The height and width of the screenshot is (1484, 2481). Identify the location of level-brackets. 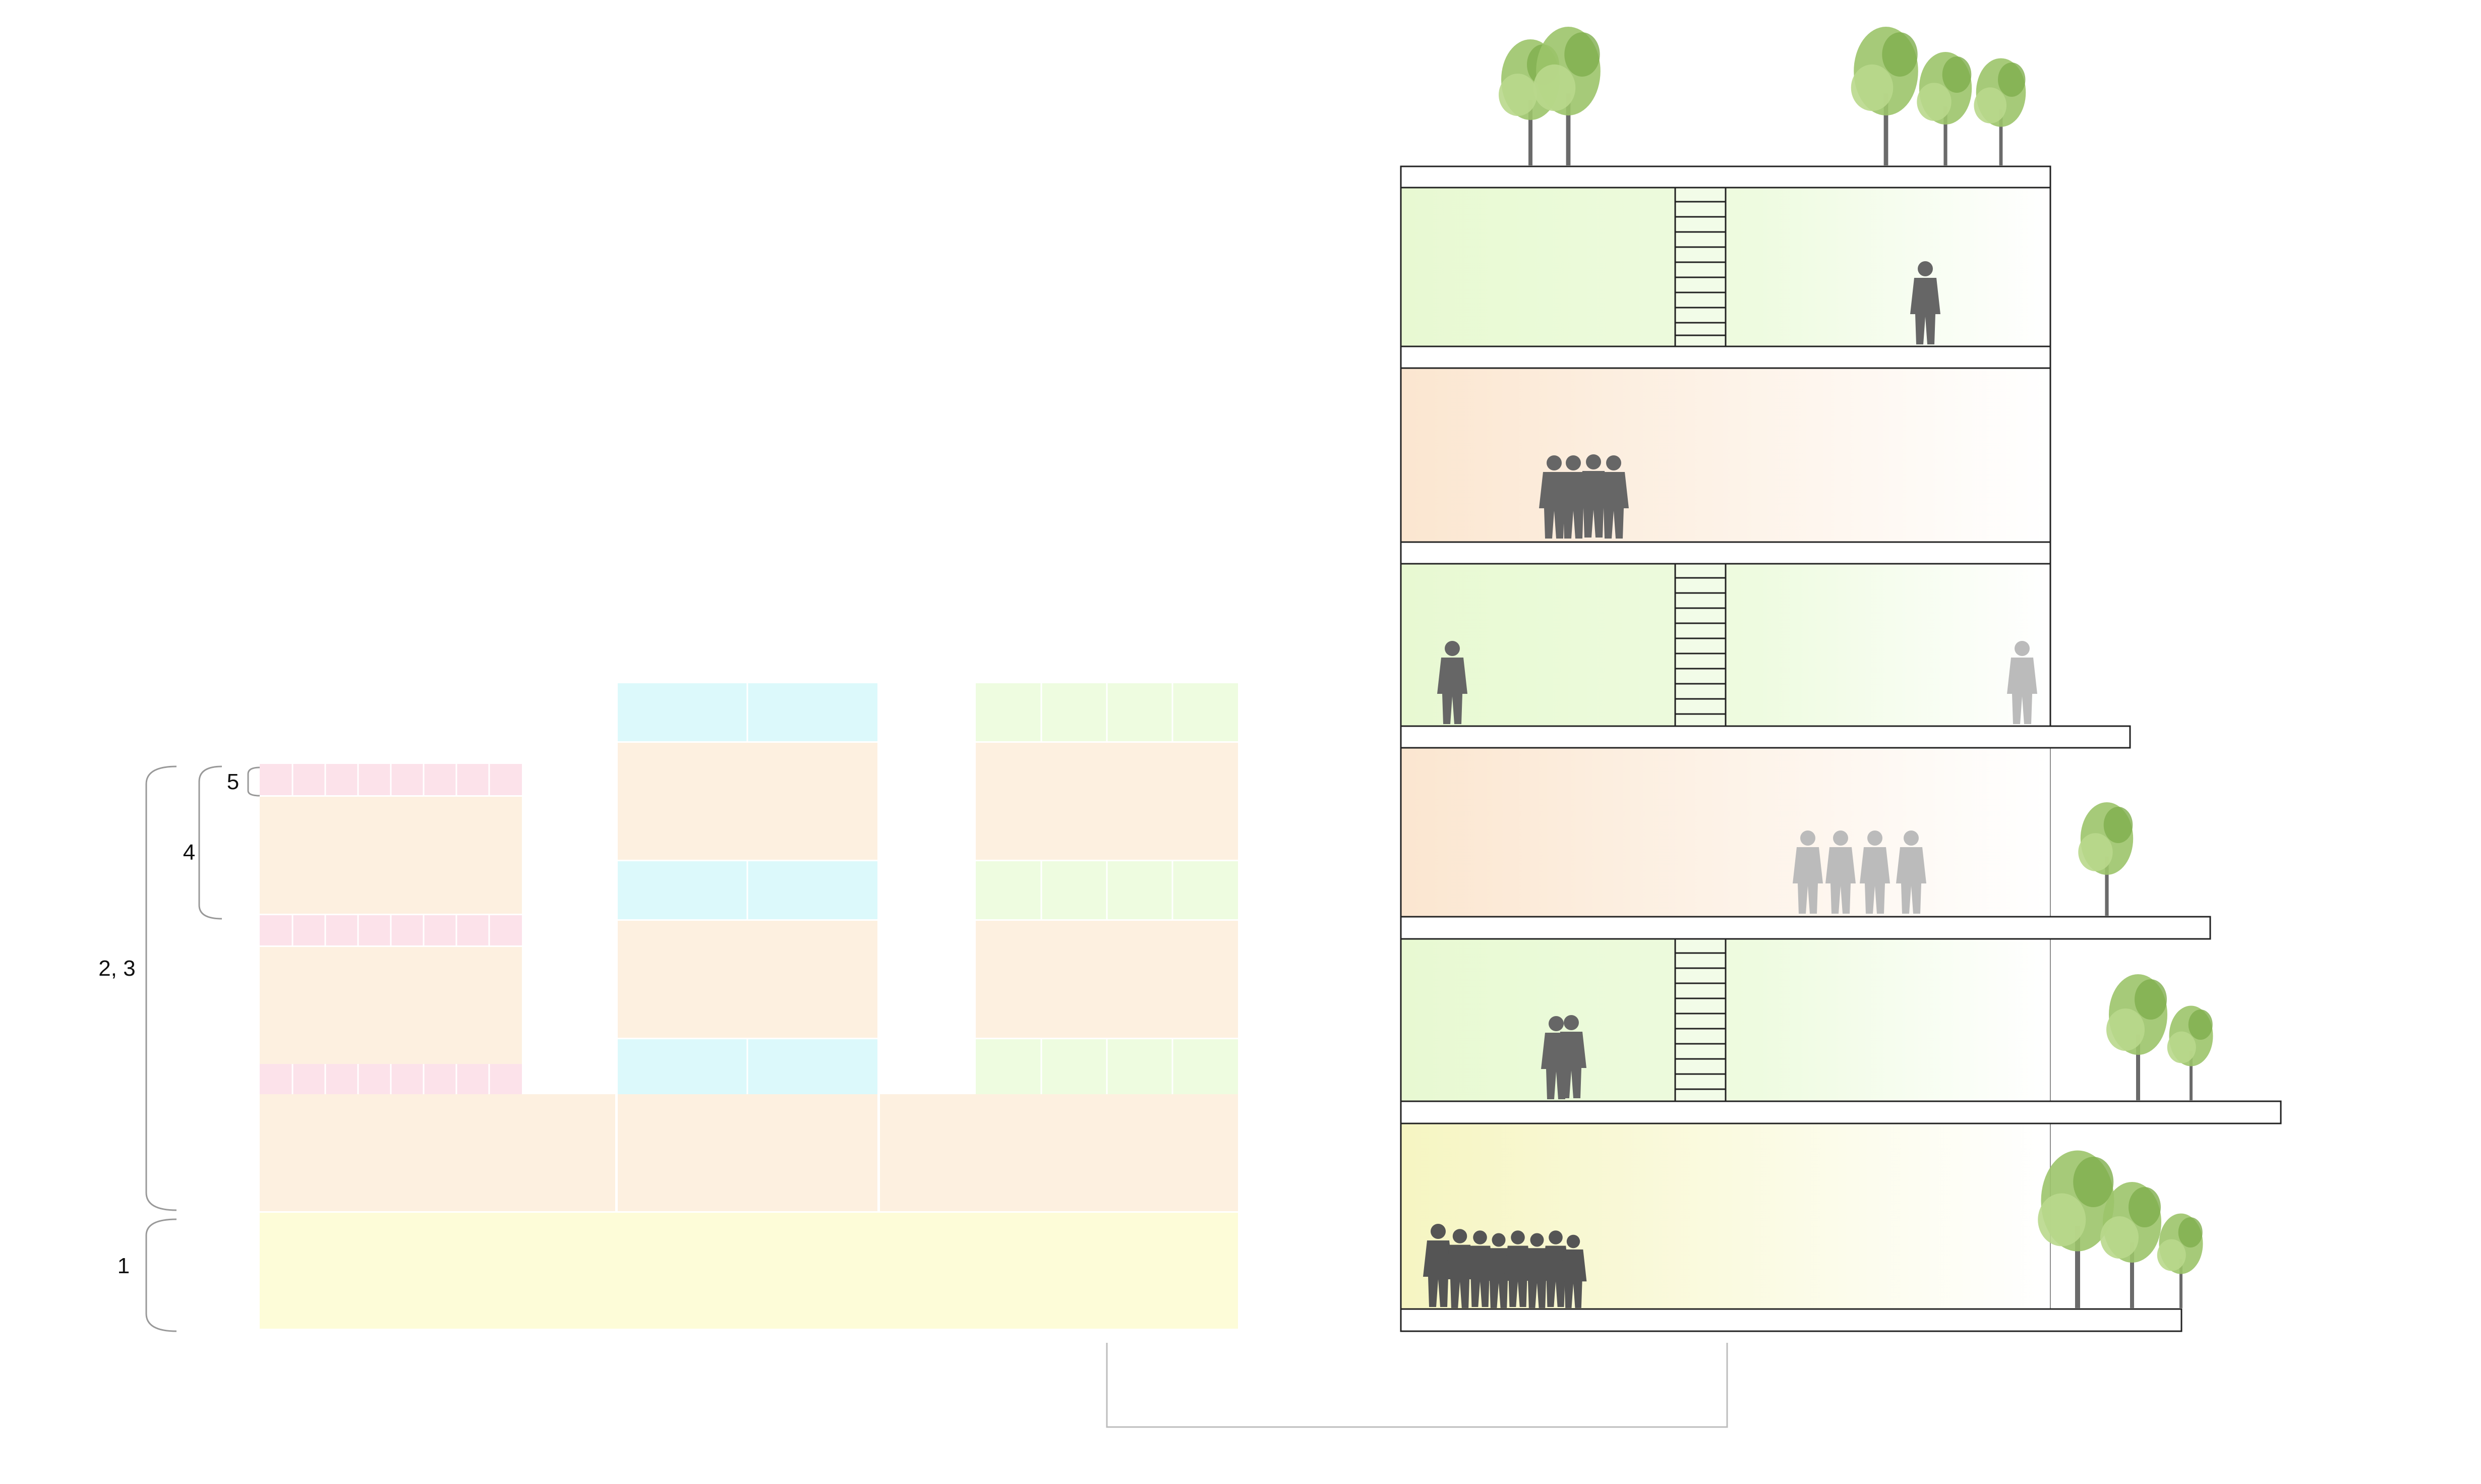
(202, 1049).